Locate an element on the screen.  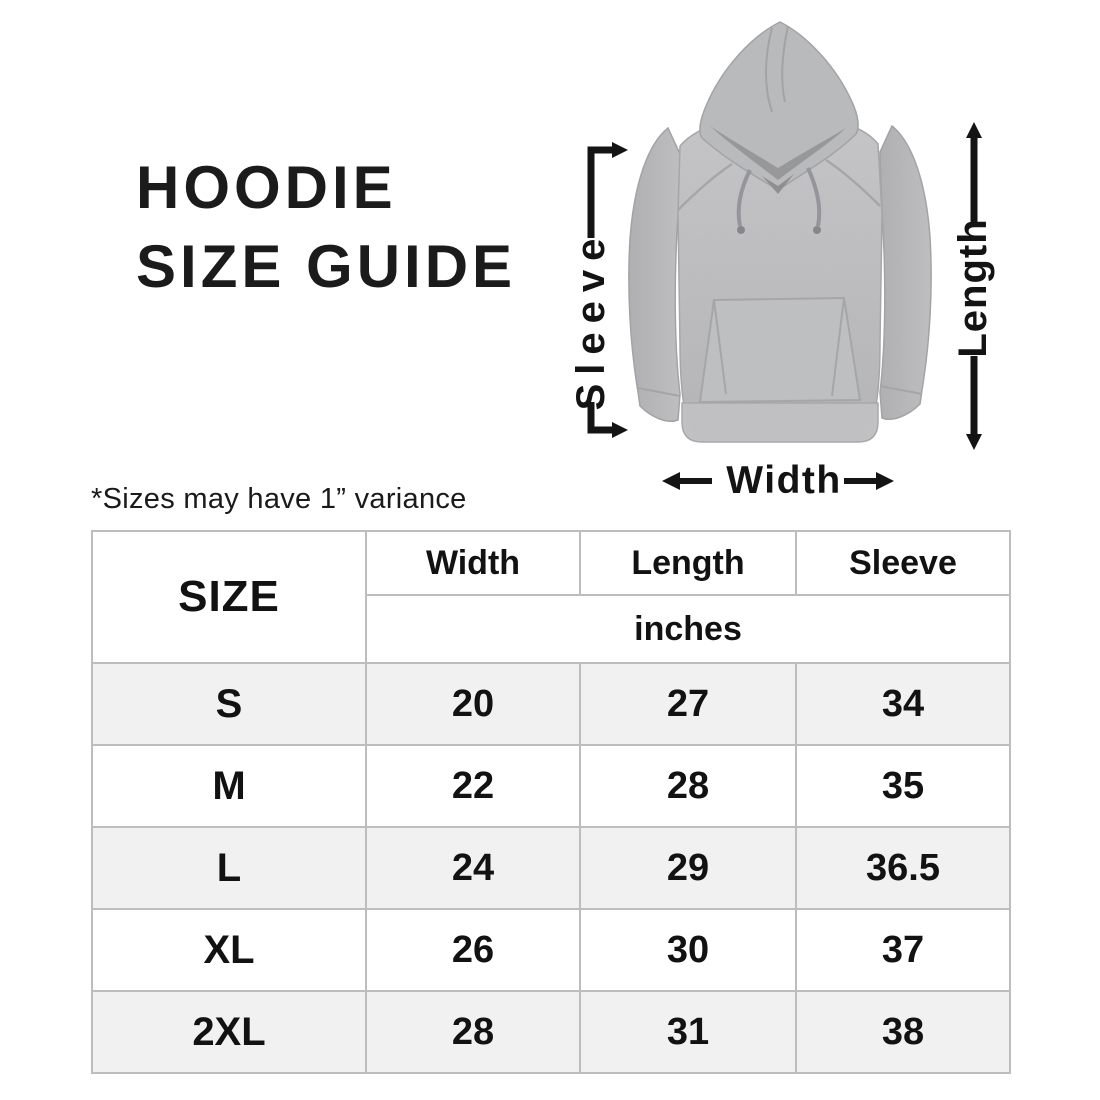
length-value: 27 is located at coordinates (688, 704).